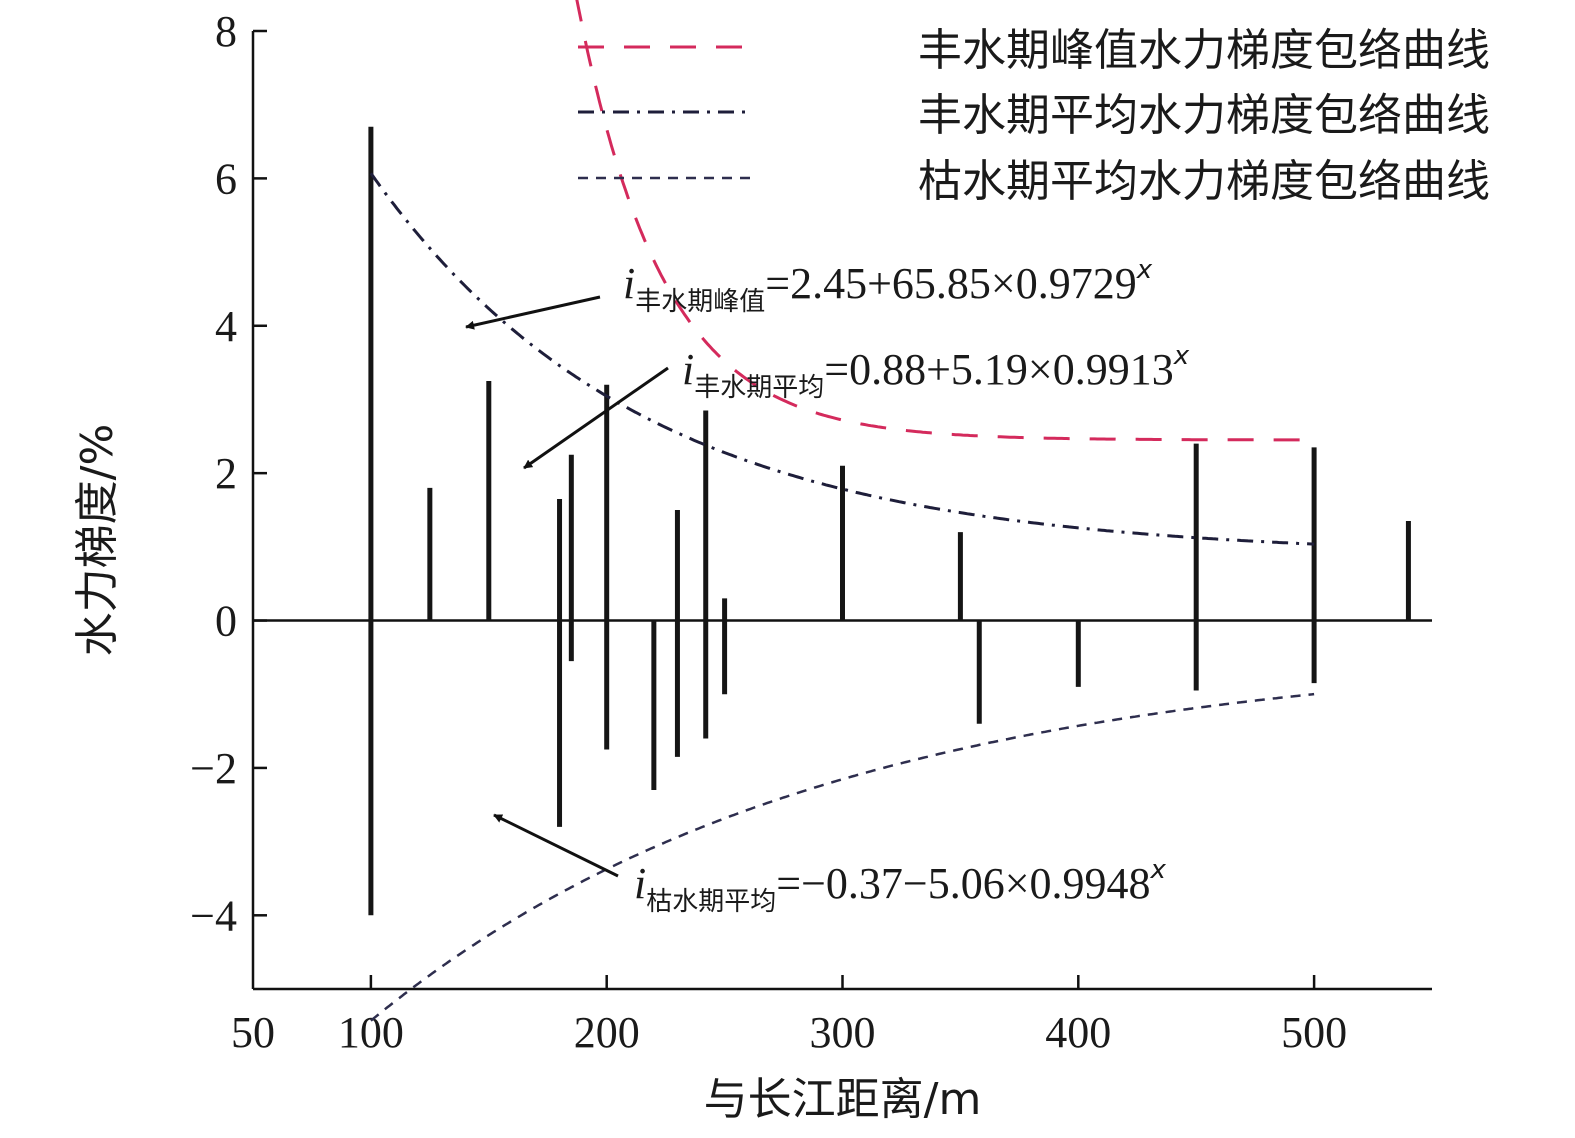 The width and height of the screenshot is (1575, 1138). Describe the element at coordinates (607, 1032) in the screenshot. I see `x-tick-label: 200` at that location.